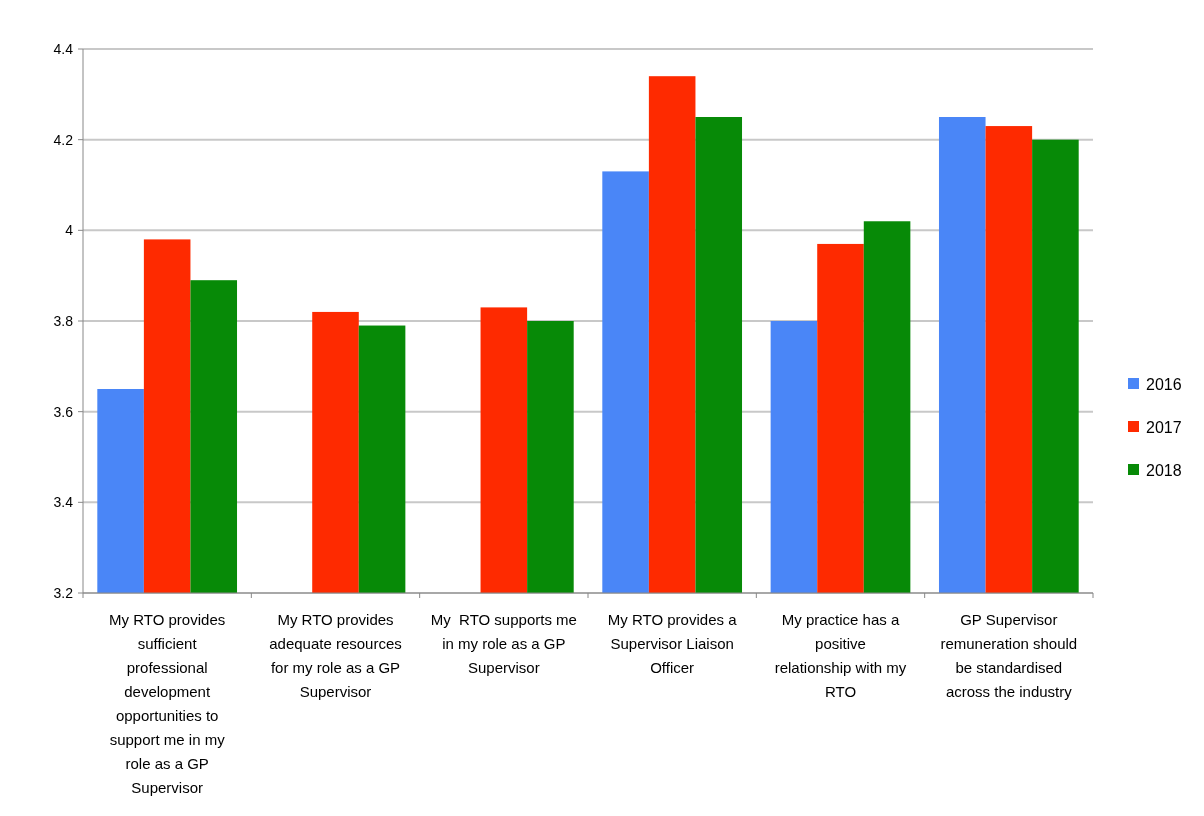 The width and height of the screenshot is (1204, 816). I want to click on x-tick-label: My practice has a positive relationship with my RTO, so click(840, 655).